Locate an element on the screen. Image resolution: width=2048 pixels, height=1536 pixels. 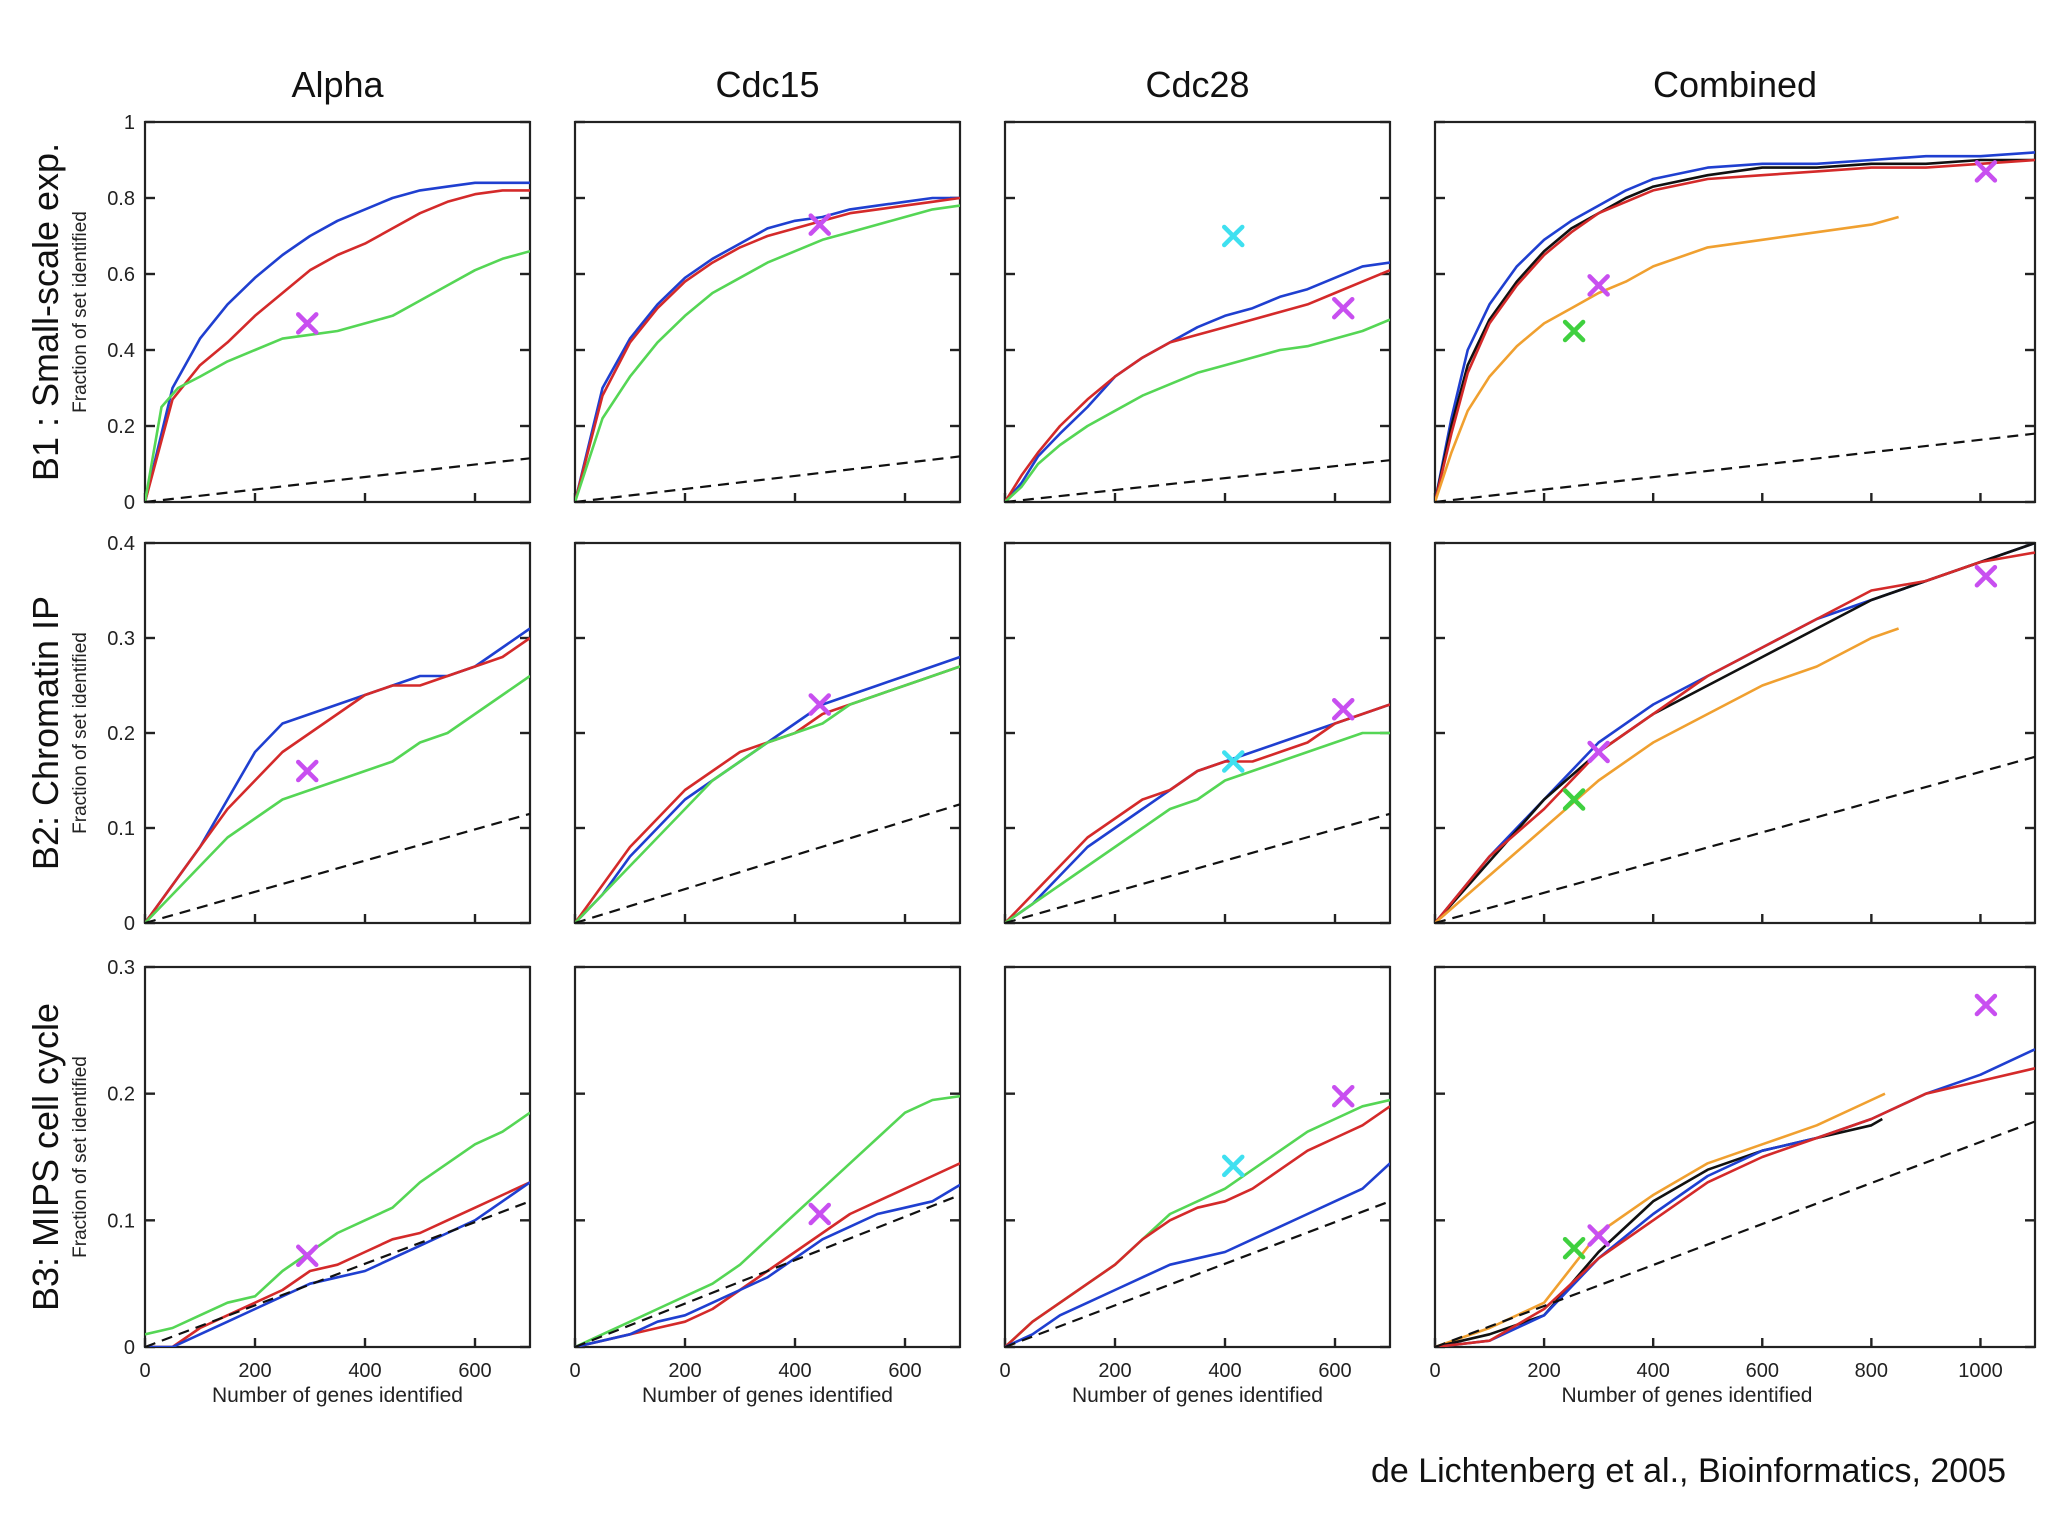
panel-1-cdc28 is located at coordinates (1197, 312).